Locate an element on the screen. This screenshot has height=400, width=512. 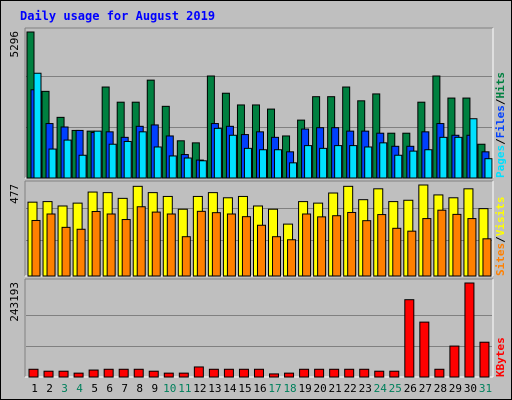
legend-entry: Files is located at coordinates (500, 121).